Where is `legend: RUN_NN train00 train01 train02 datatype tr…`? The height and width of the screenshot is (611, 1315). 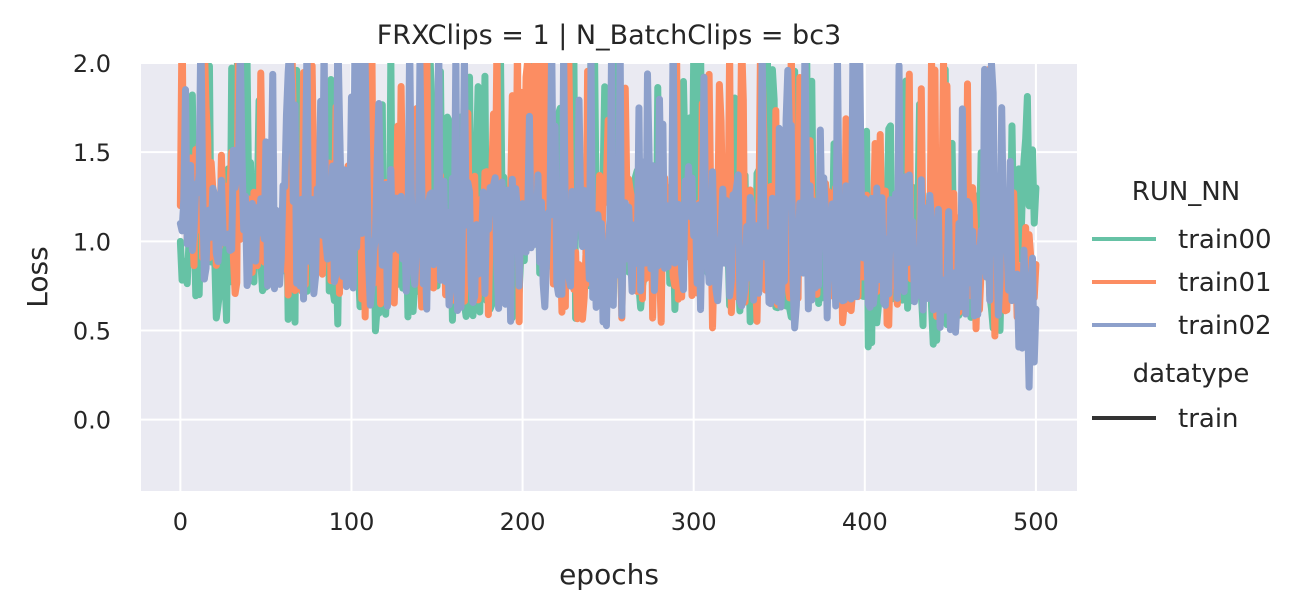 legend: RUN_NN train00 train01 train02 datatype tr… is located at coordinates (1182, 305).